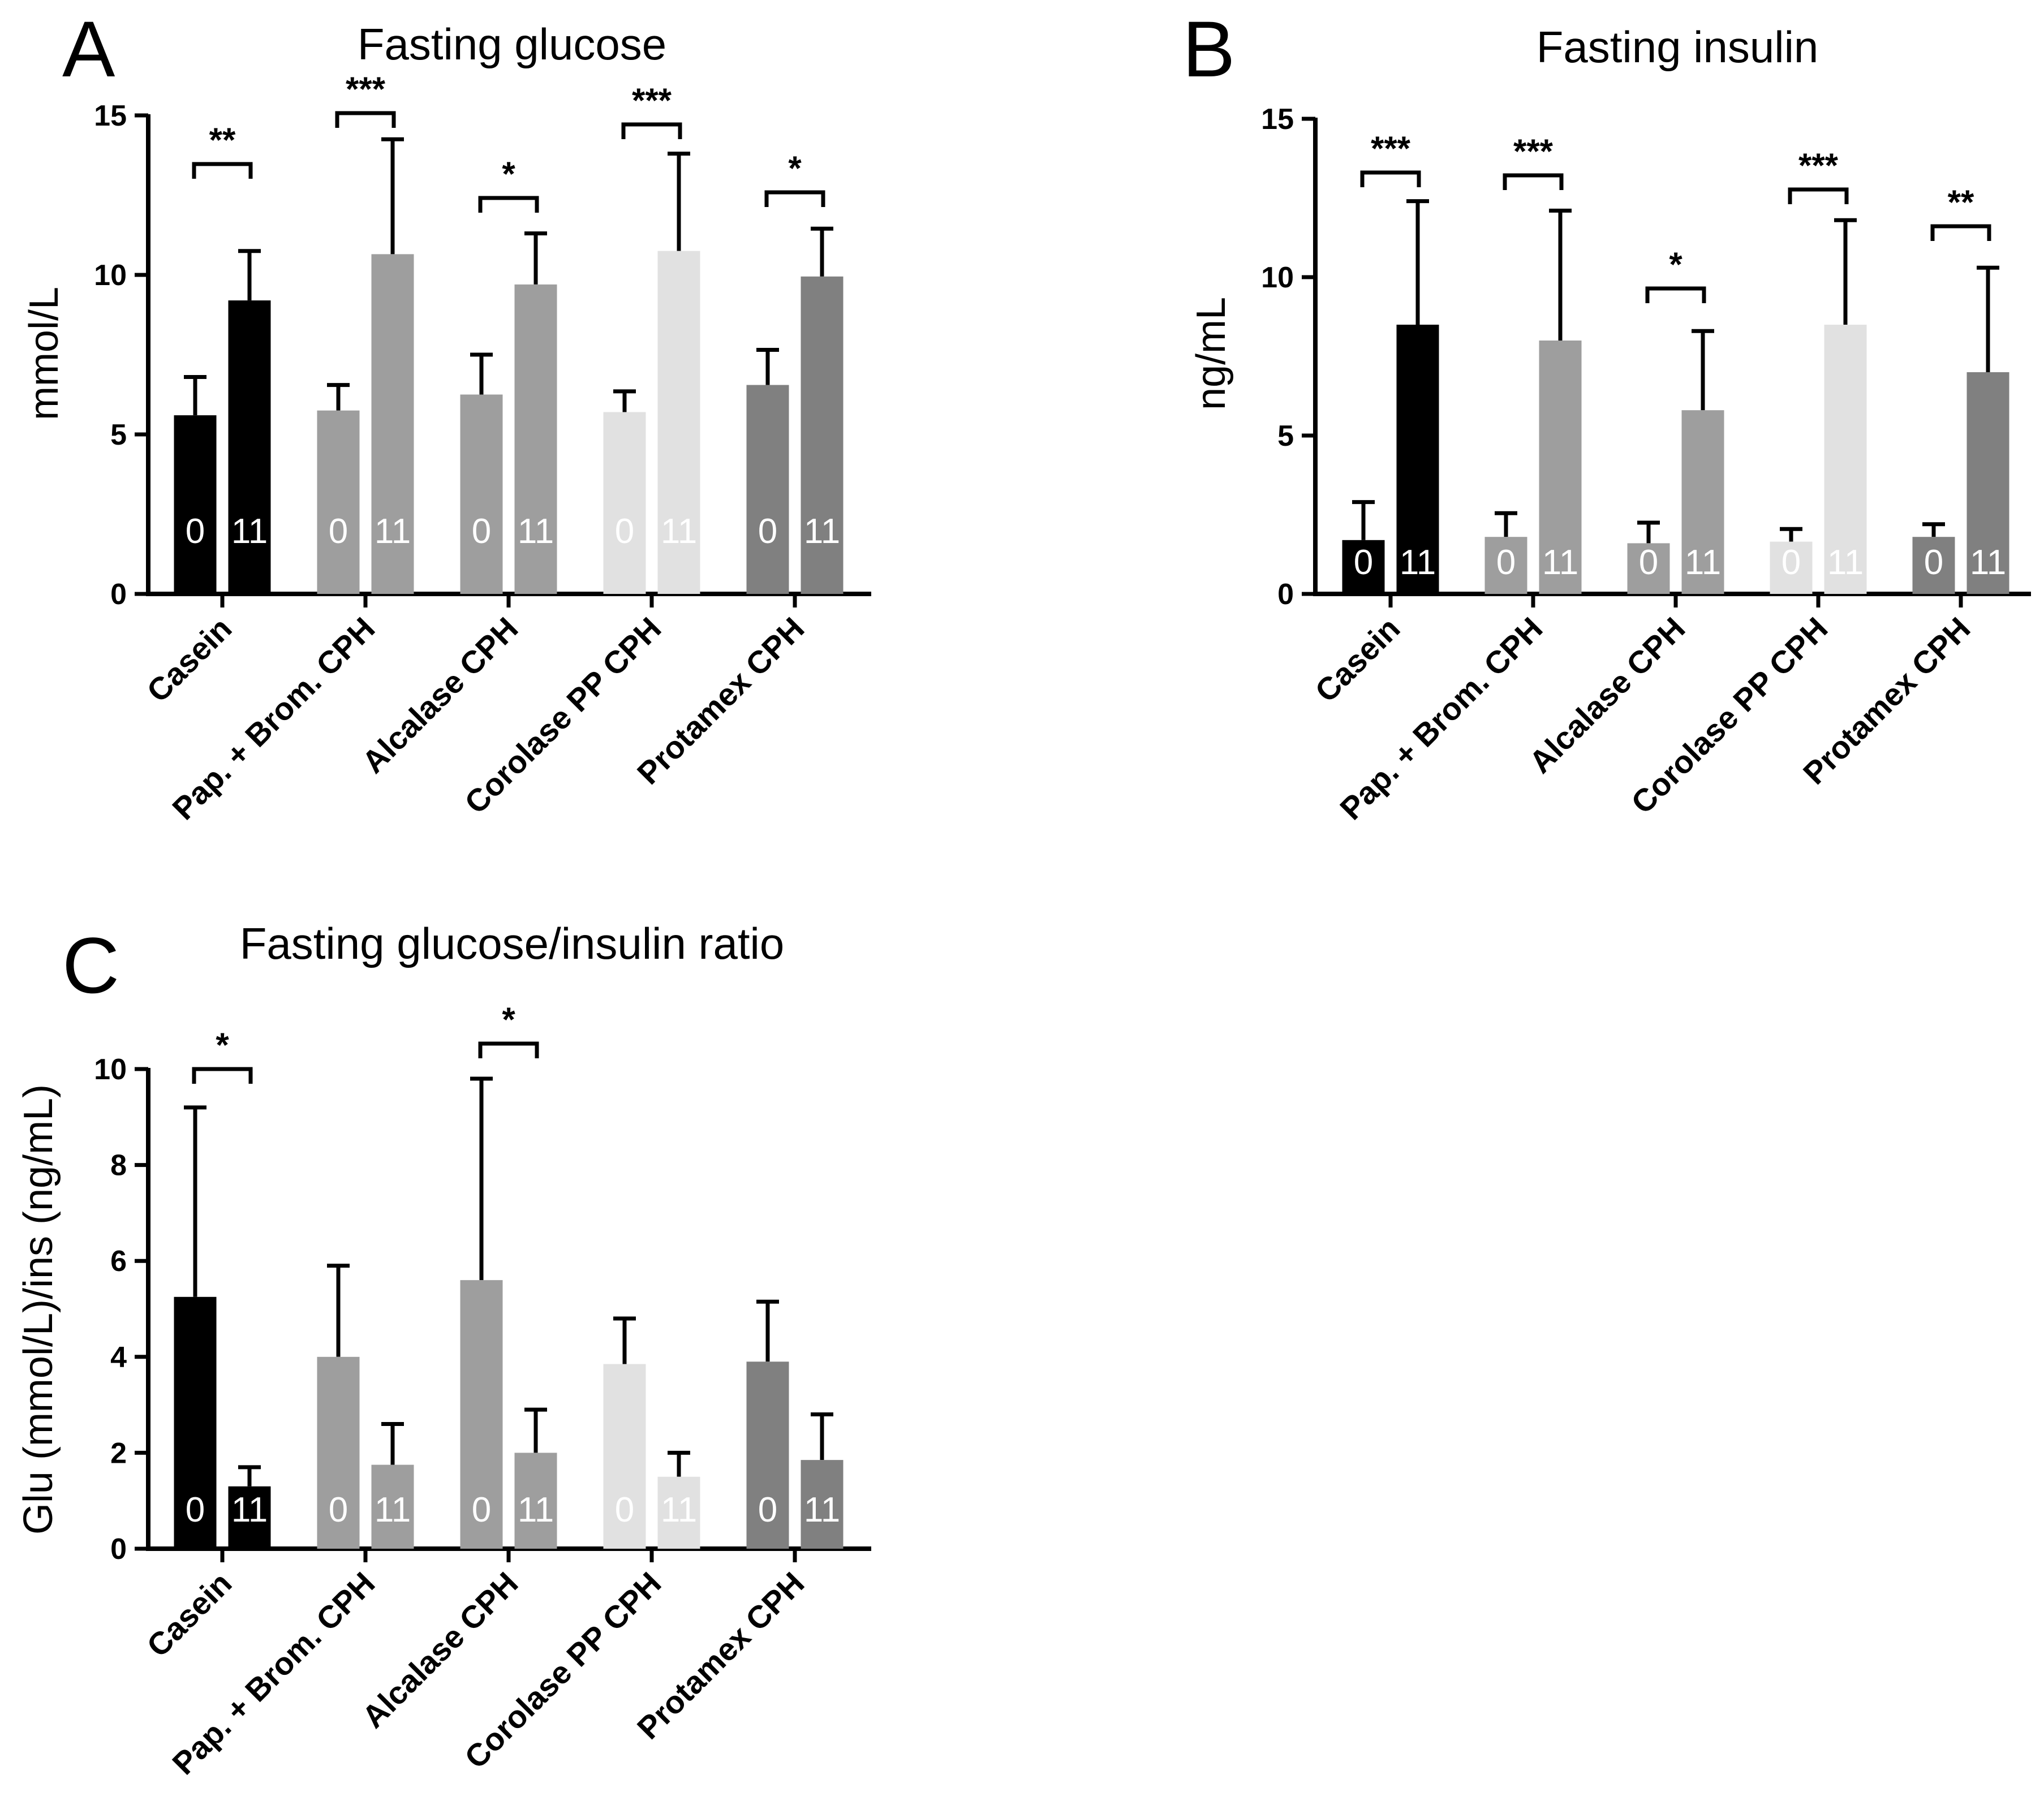  What do you see at coordinates (1211, 353) in the screenshot?
I see `y-axis-label: ng/mL` at bounding box center [1211, 353].